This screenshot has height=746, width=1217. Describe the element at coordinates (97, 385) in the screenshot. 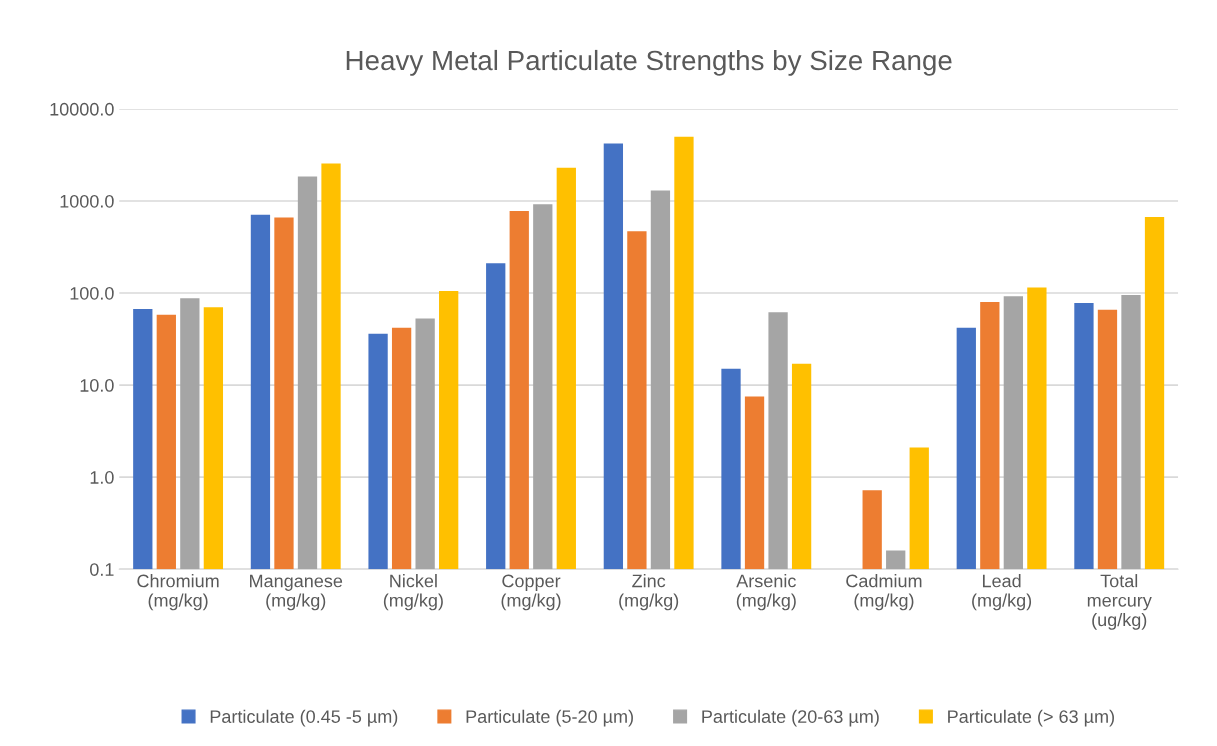

I see `y-tick-label: 10.0` at that location.